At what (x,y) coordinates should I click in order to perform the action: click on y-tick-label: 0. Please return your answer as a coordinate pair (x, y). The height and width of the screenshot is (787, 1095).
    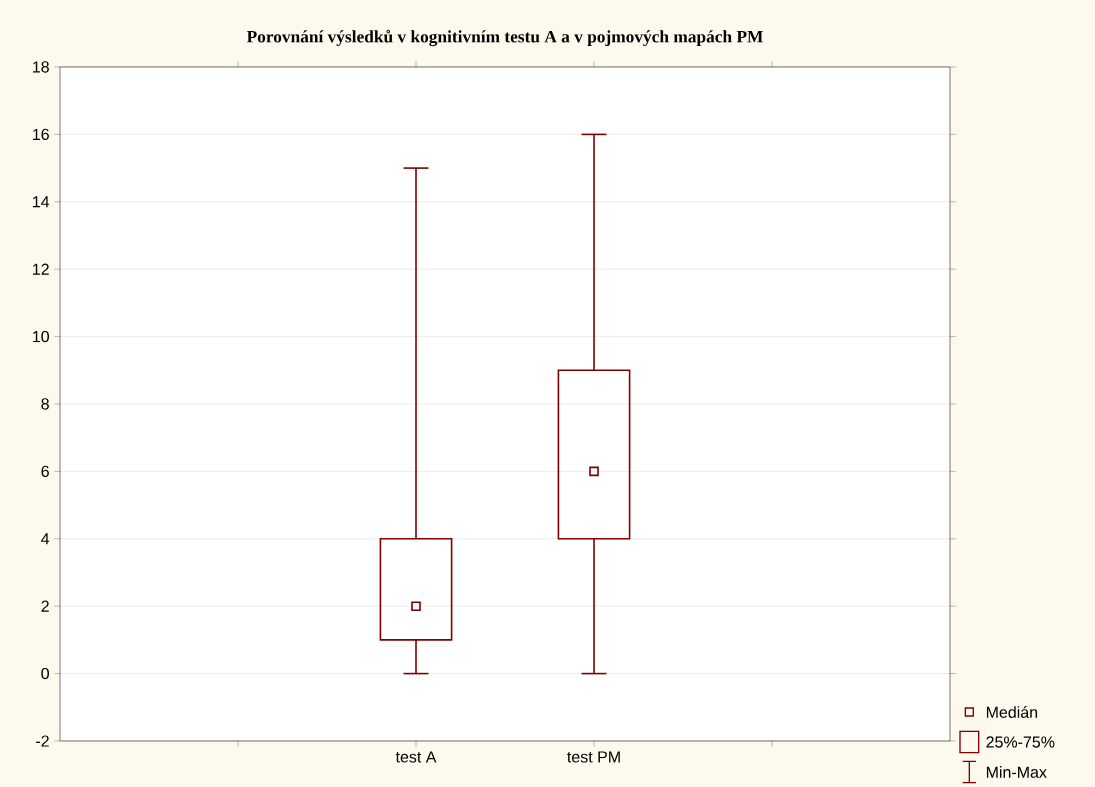
    Looking at the image, I should click on (45, 673).